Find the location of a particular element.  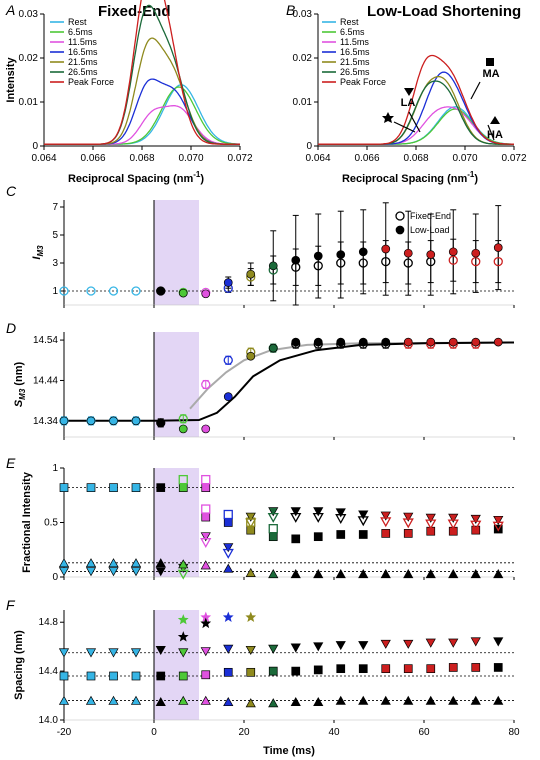

legend-label-C: Low-Load is located at coordinates (430, 230).